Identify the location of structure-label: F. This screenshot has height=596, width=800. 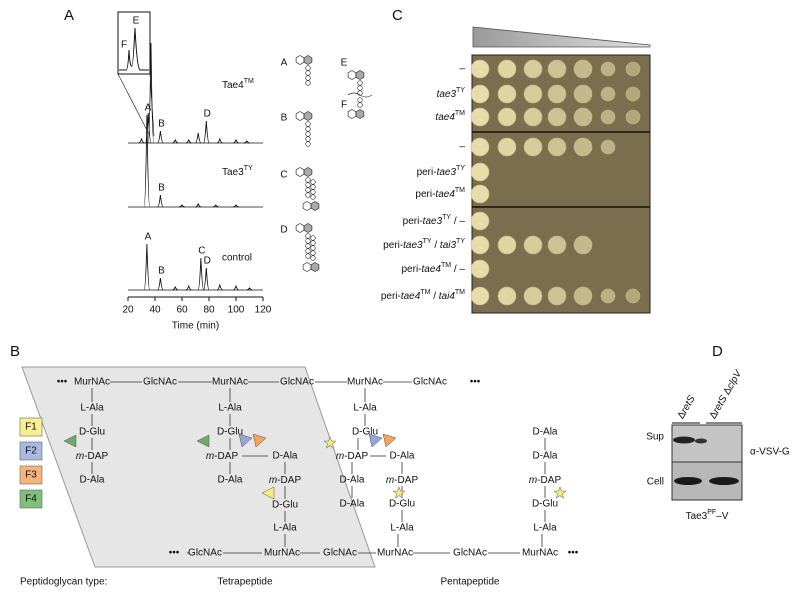
(344, 105).